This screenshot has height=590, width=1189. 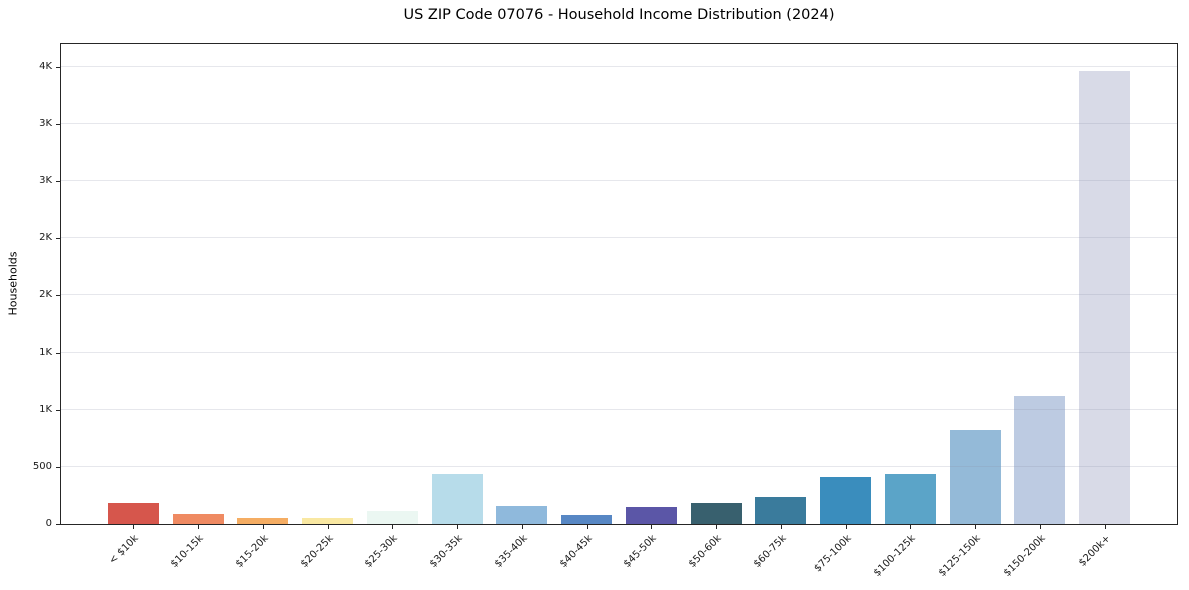 I want to click on x-tick-label: $30-35k, so click(x=446, y=551).